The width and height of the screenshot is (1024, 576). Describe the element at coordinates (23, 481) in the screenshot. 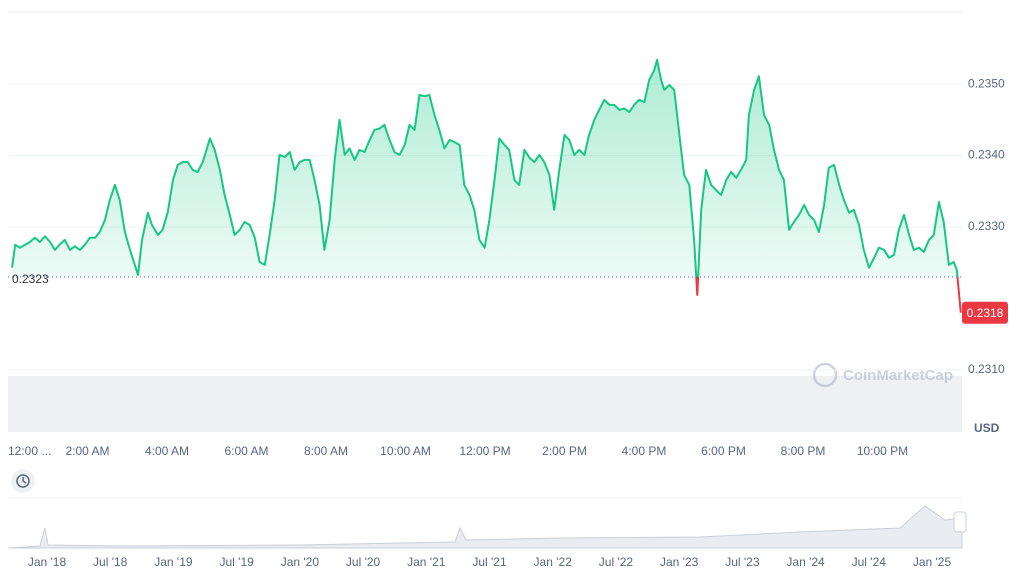

I see `history-button` at that location.